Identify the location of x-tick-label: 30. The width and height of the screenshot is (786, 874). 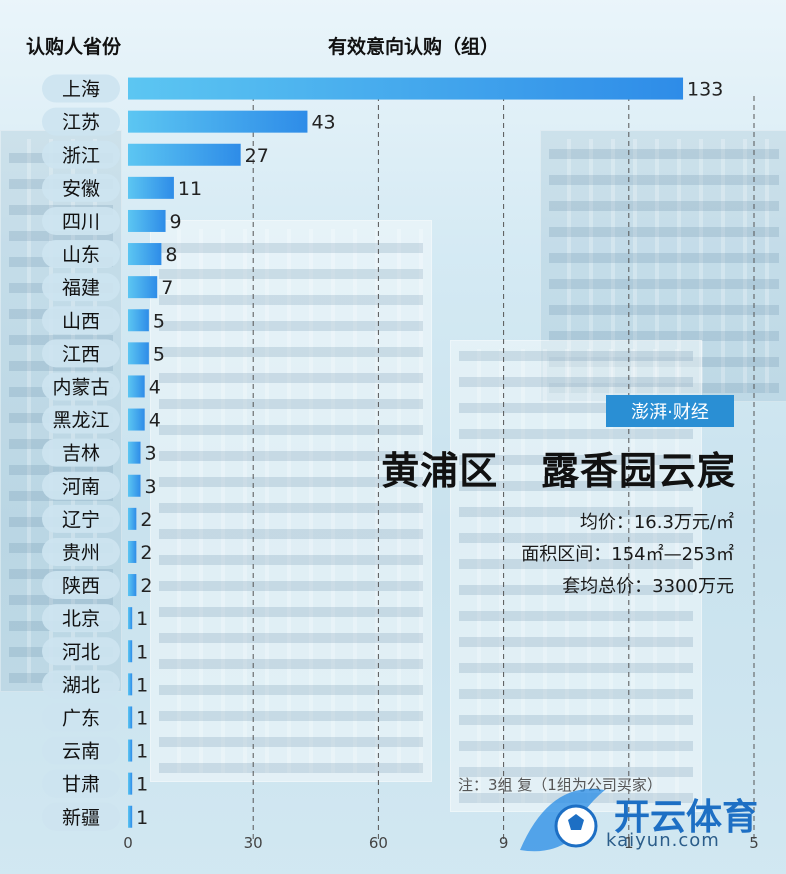
(253, 843).